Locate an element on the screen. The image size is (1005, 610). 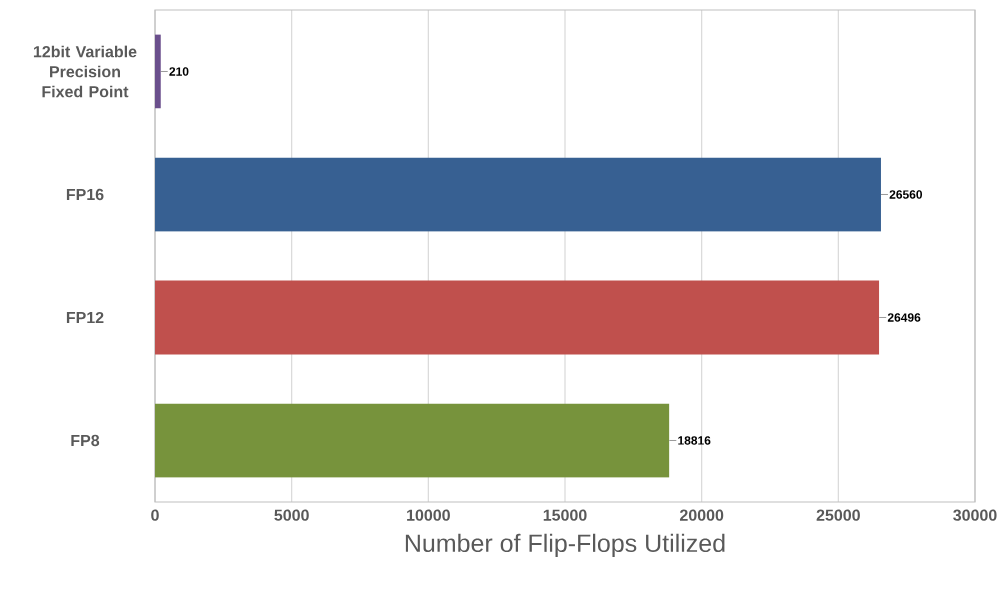
x-tick-label: 15000 is located at coordinates (565, 515).